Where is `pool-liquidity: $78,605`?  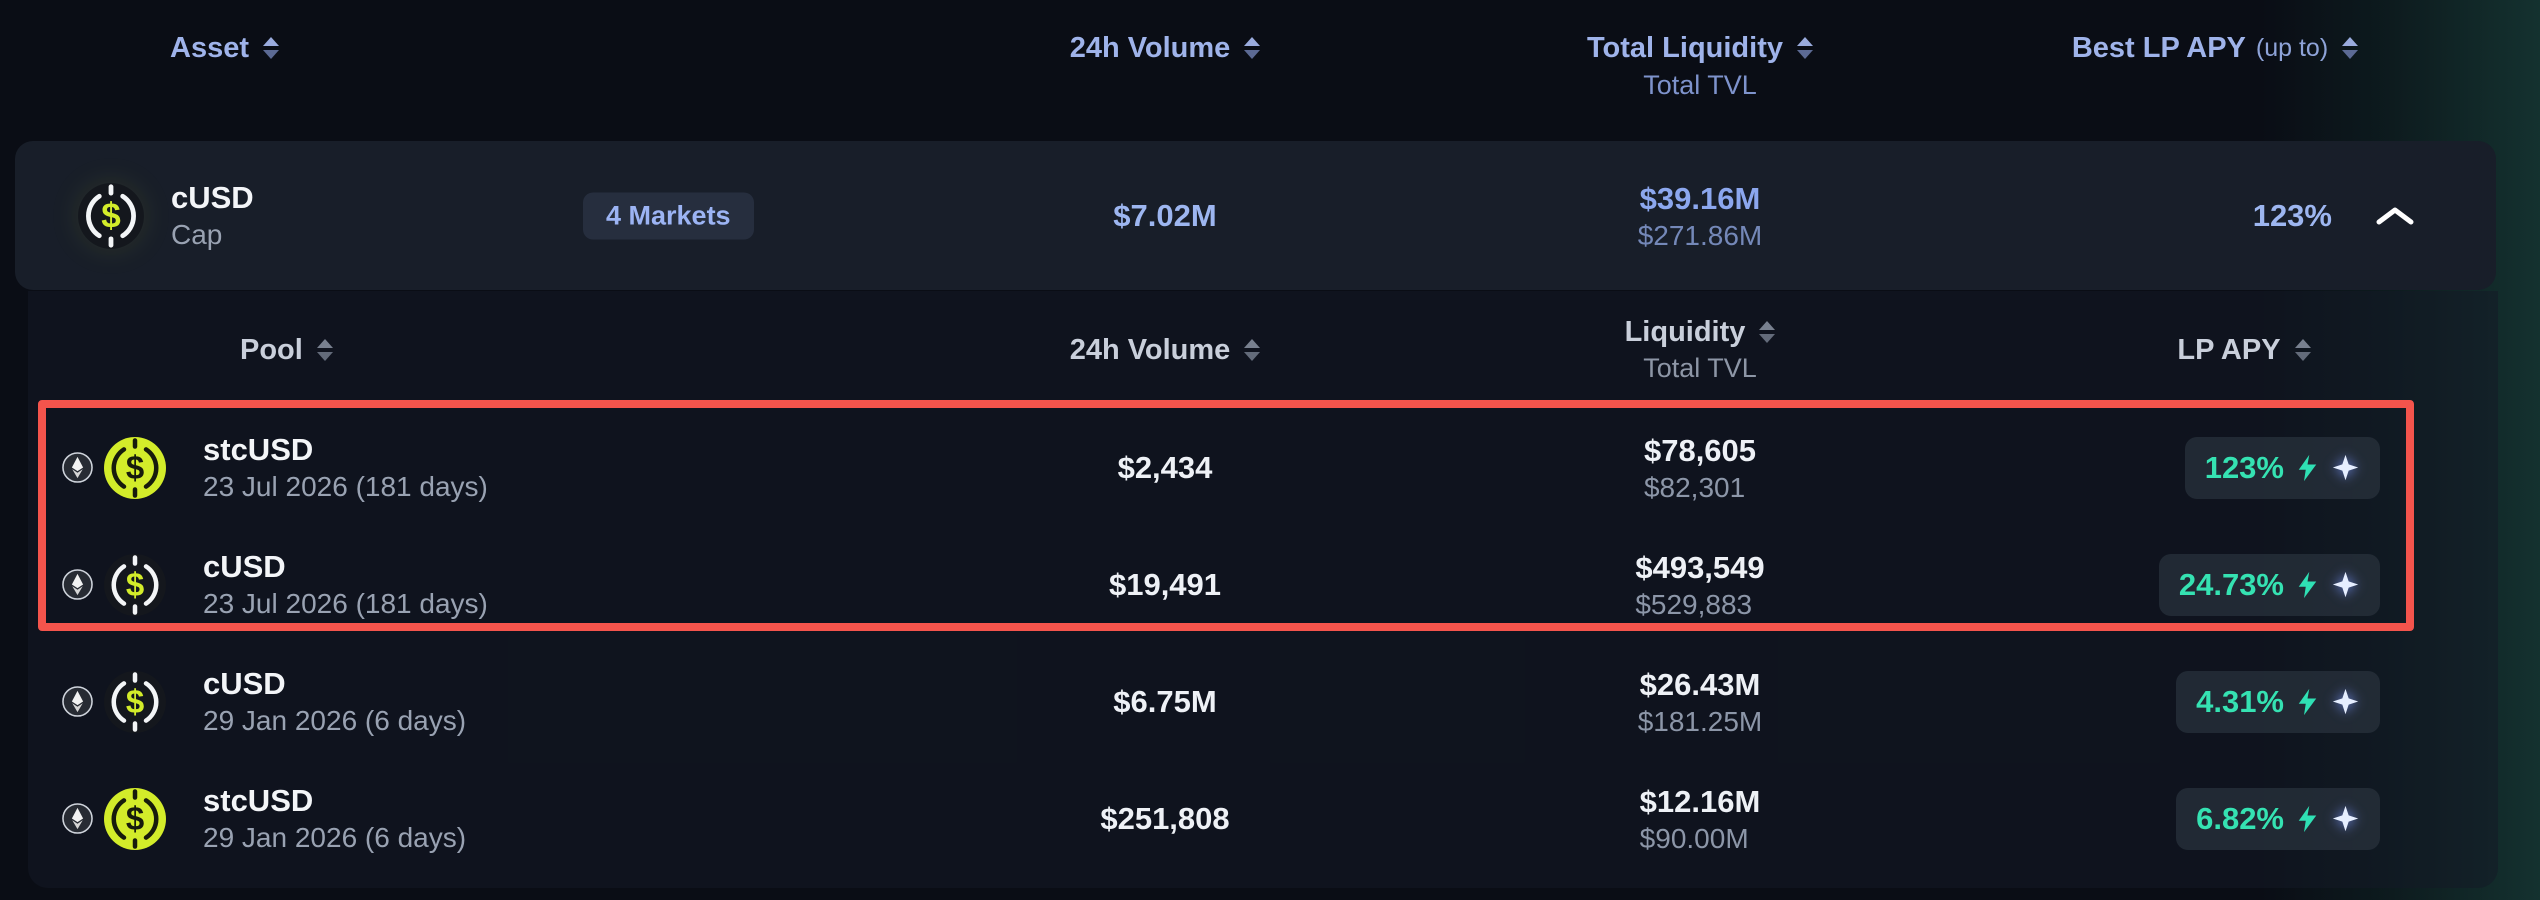 pool-liquidity: $78,605 is located at coordinates (1700, 450).